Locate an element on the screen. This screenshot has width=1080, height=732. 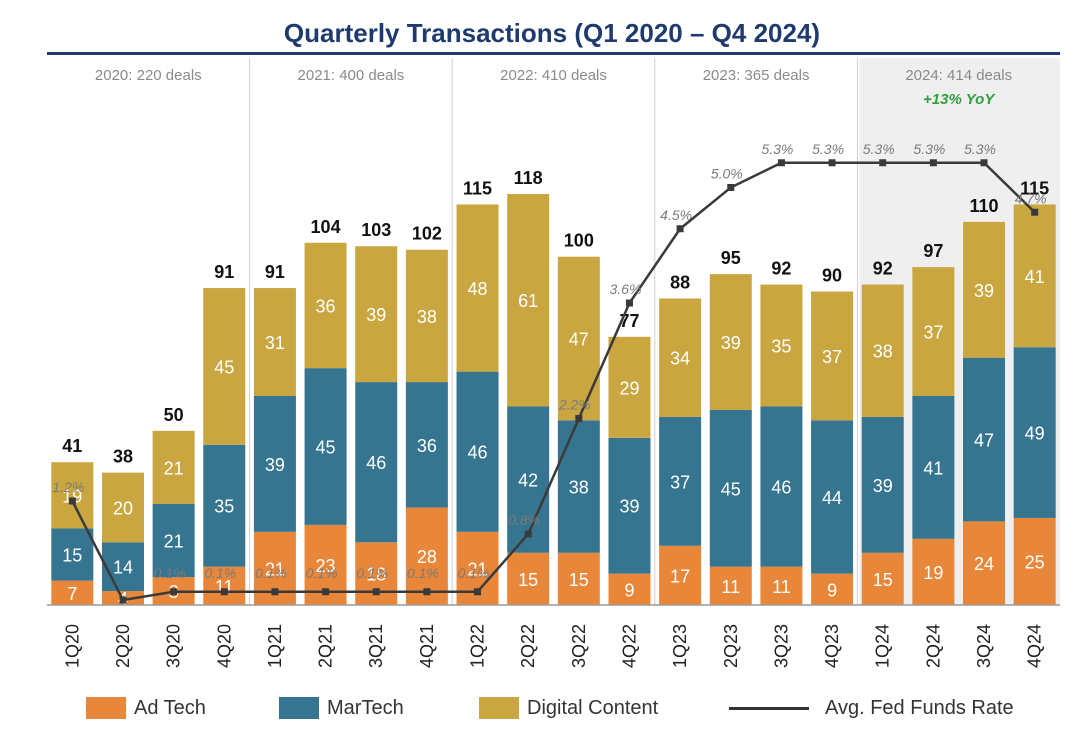
bar-value-label: 48 is located at coordinates (478, 289).